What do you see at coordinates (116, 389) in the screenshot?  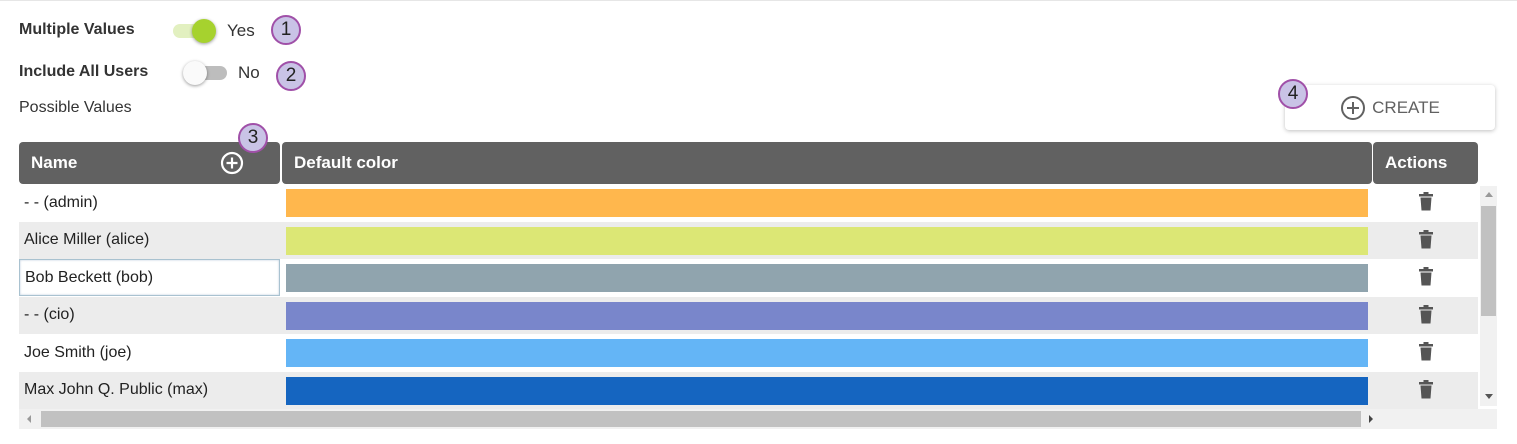 I see `value-name-cell: Max John Q. Public (max)` at bounding box center [116, 389].